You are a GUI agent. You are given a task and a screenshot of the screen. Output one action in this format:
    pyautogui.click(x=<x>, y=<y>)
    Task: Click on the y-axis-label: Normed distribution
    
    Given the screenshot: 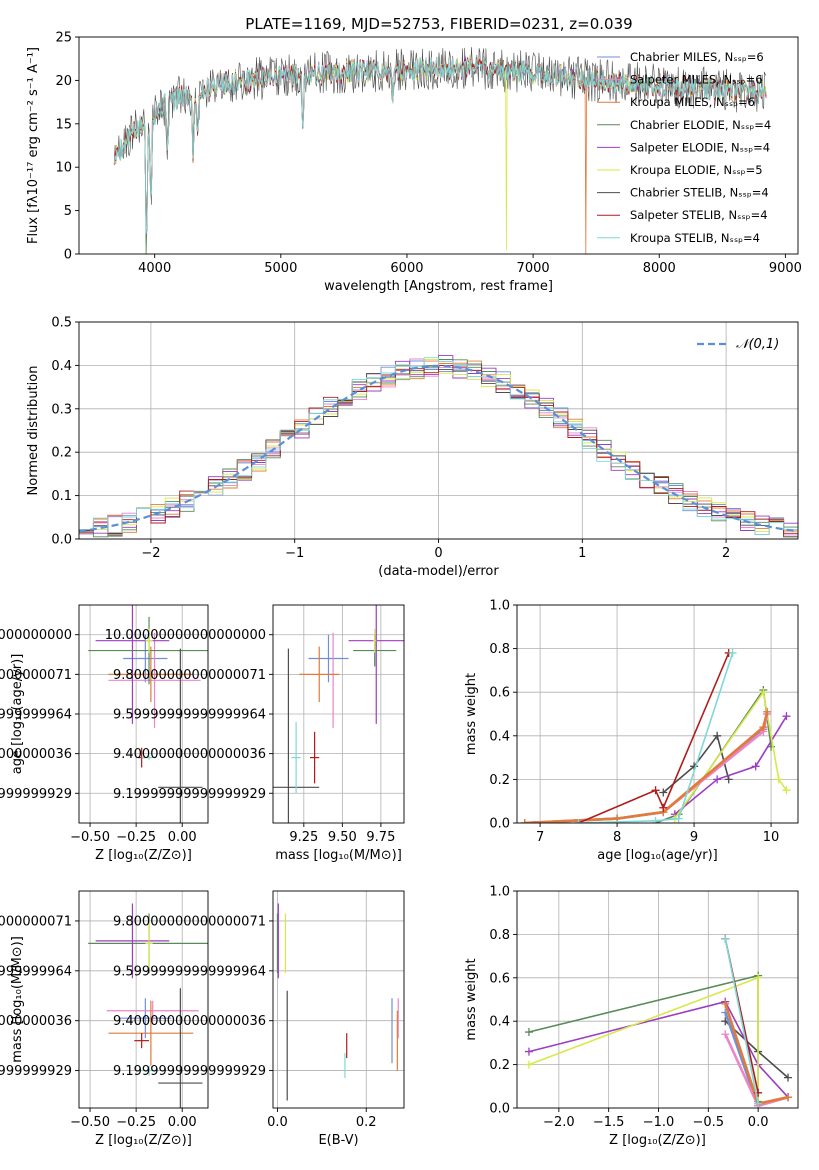 What is the action you would take?
    pyautogui.click(x=33, y=431)
    